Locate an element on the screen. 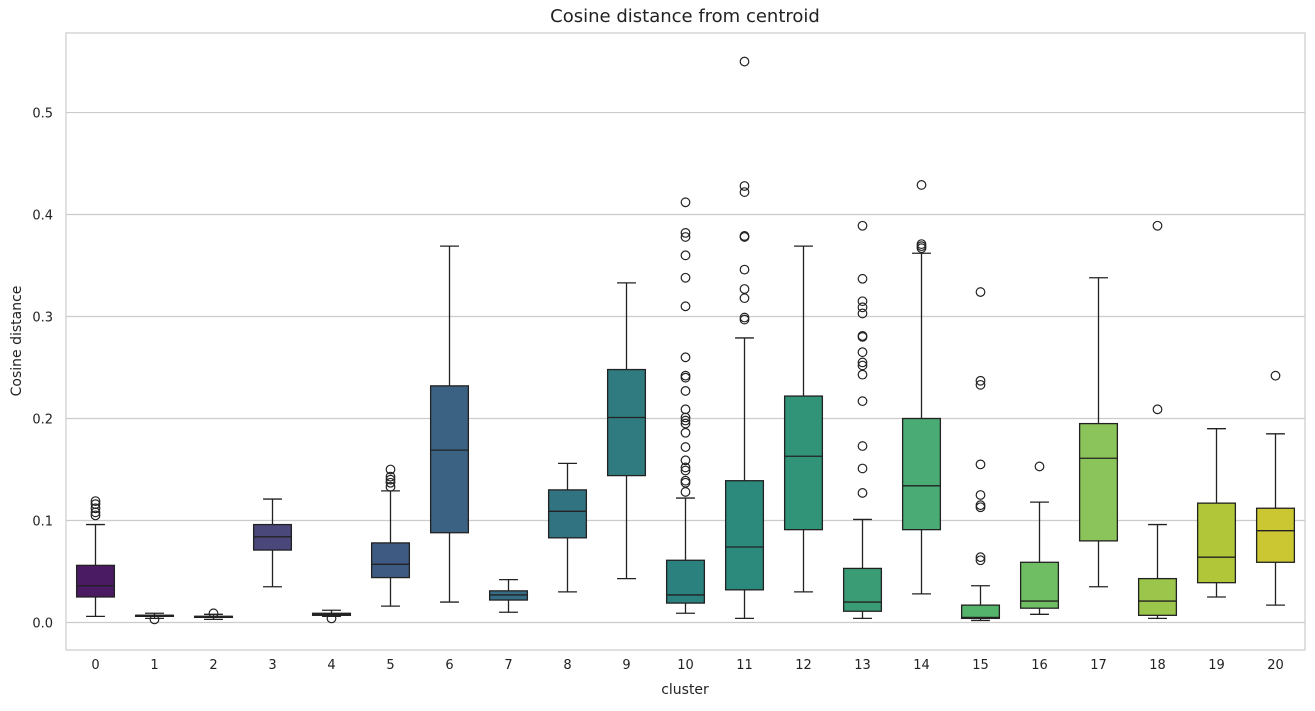 Image resolution: width=1315 pixels, height=711 pixels. x-axis-label: cluster is located at coordinates (685, 690).